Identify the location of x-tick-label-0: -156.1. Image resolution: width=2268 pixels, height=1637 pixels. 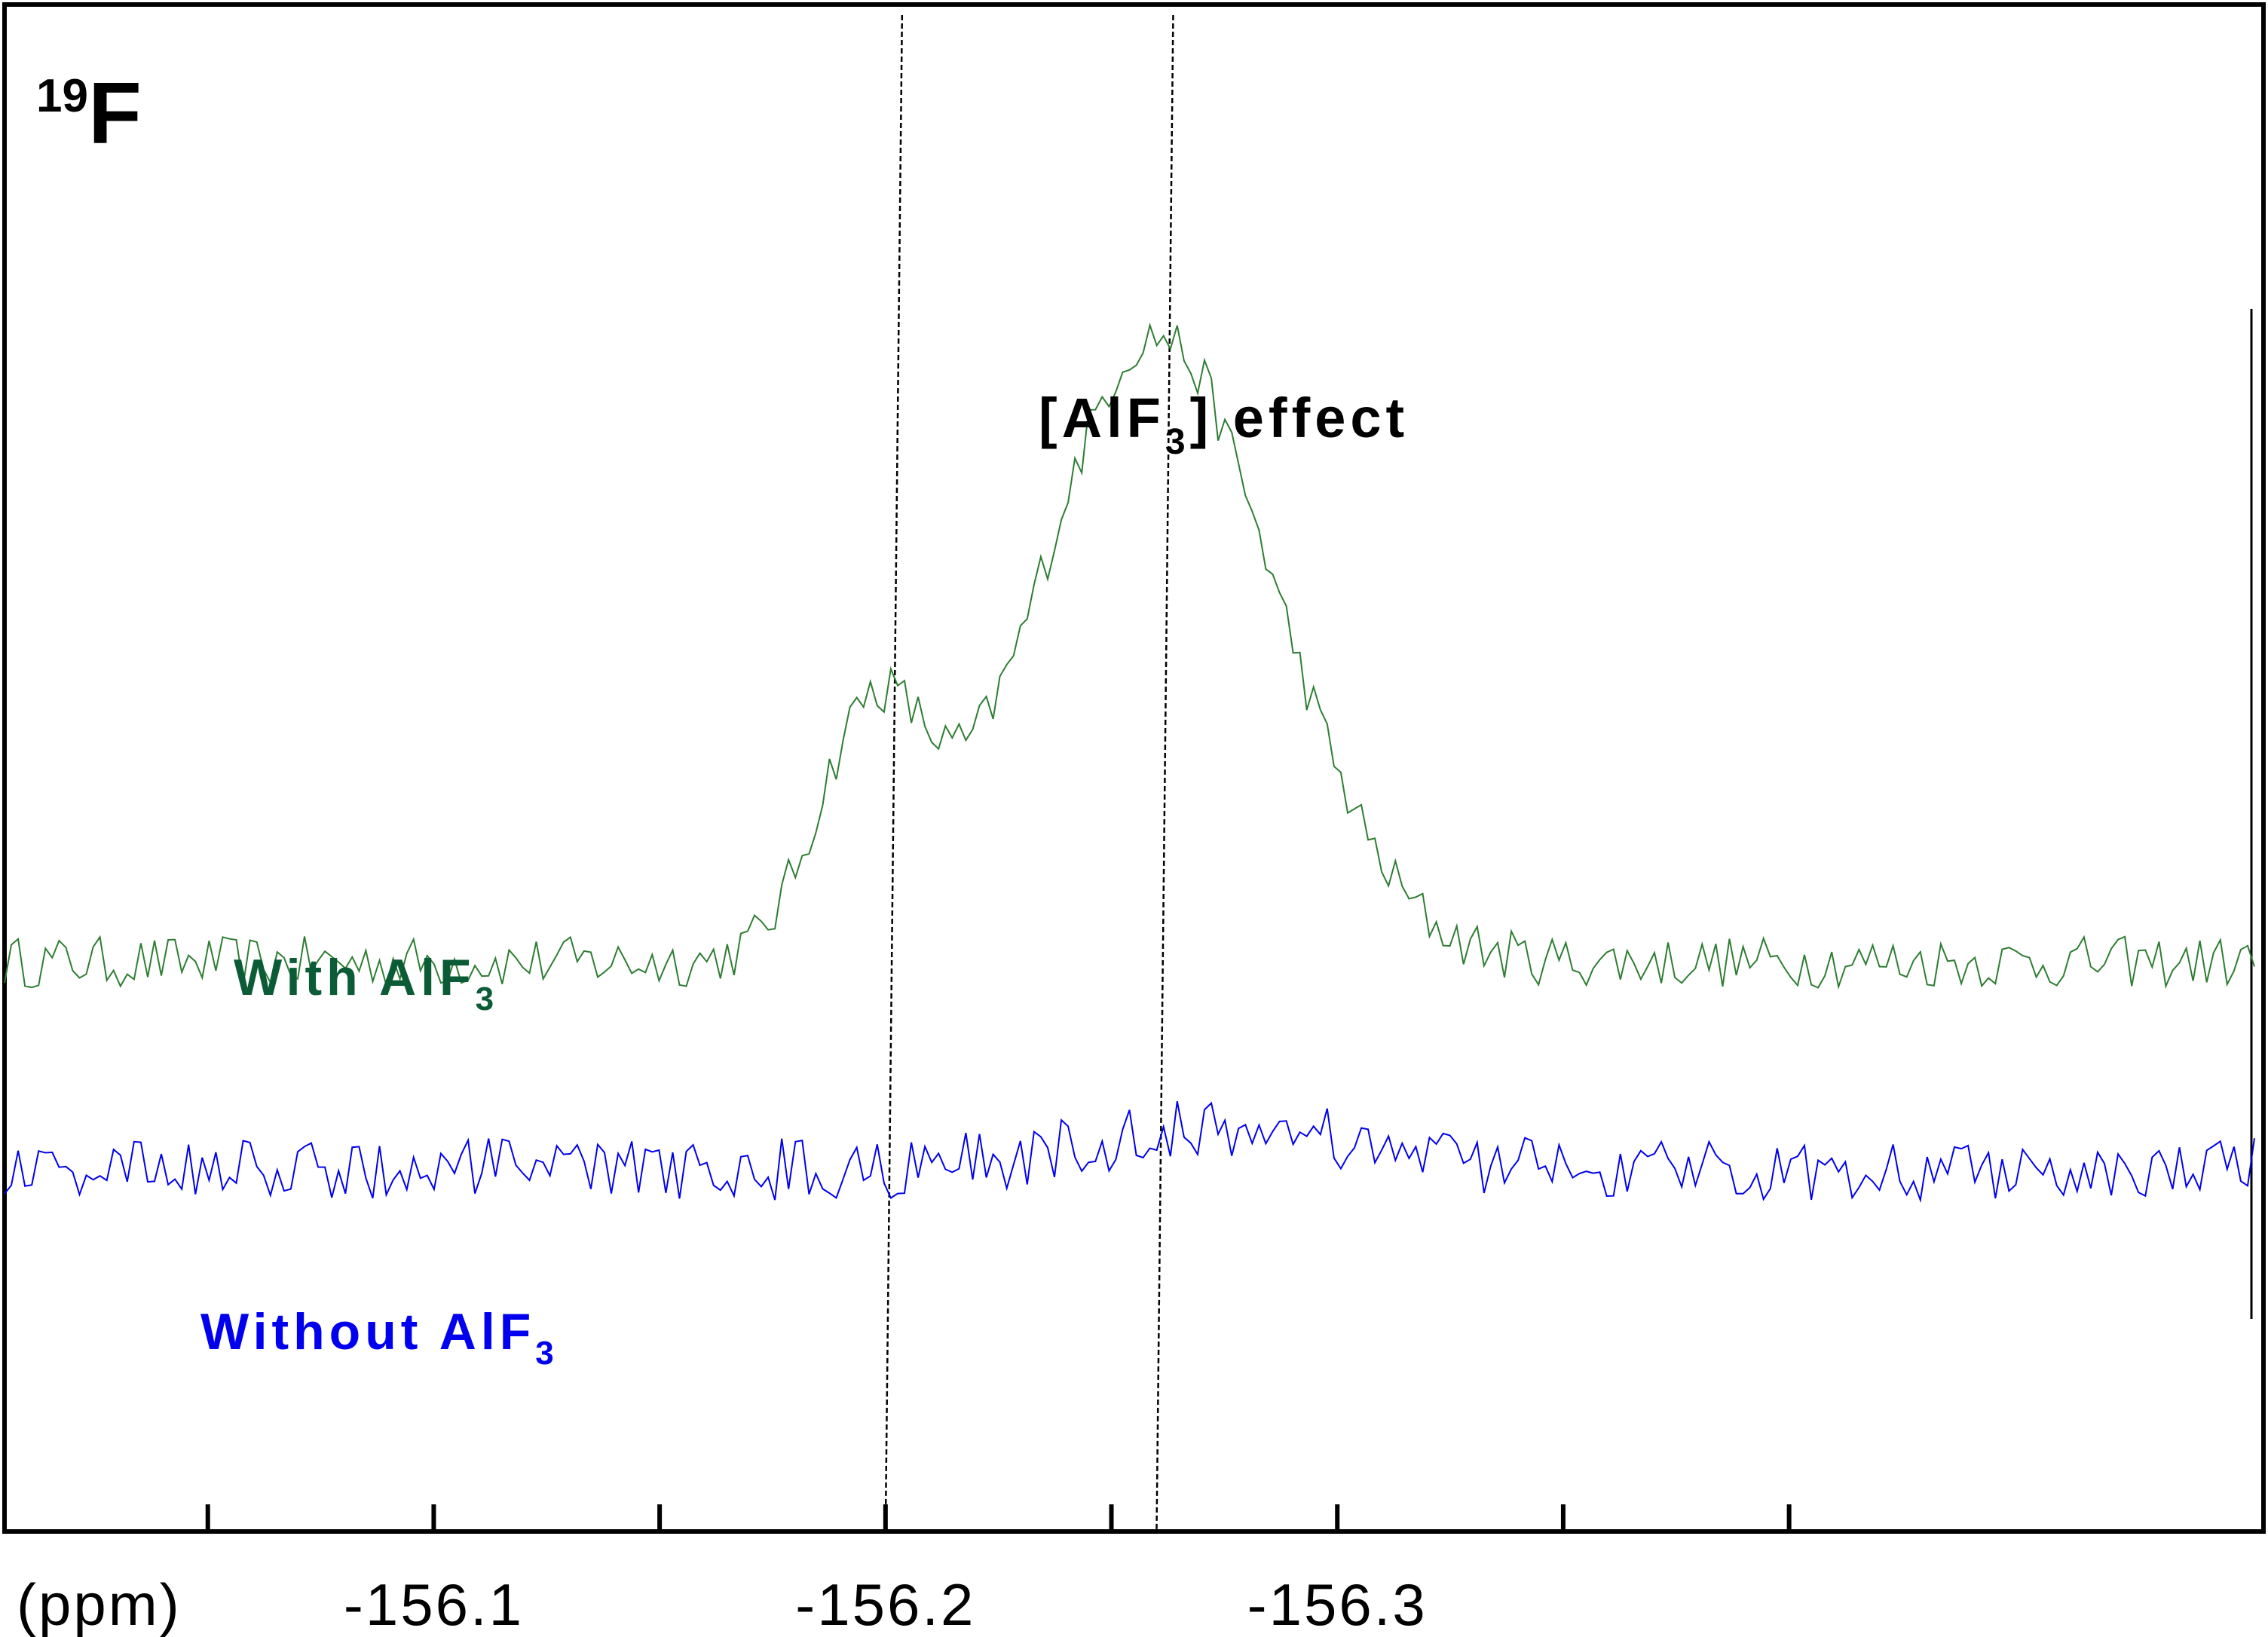
(434, 1604).